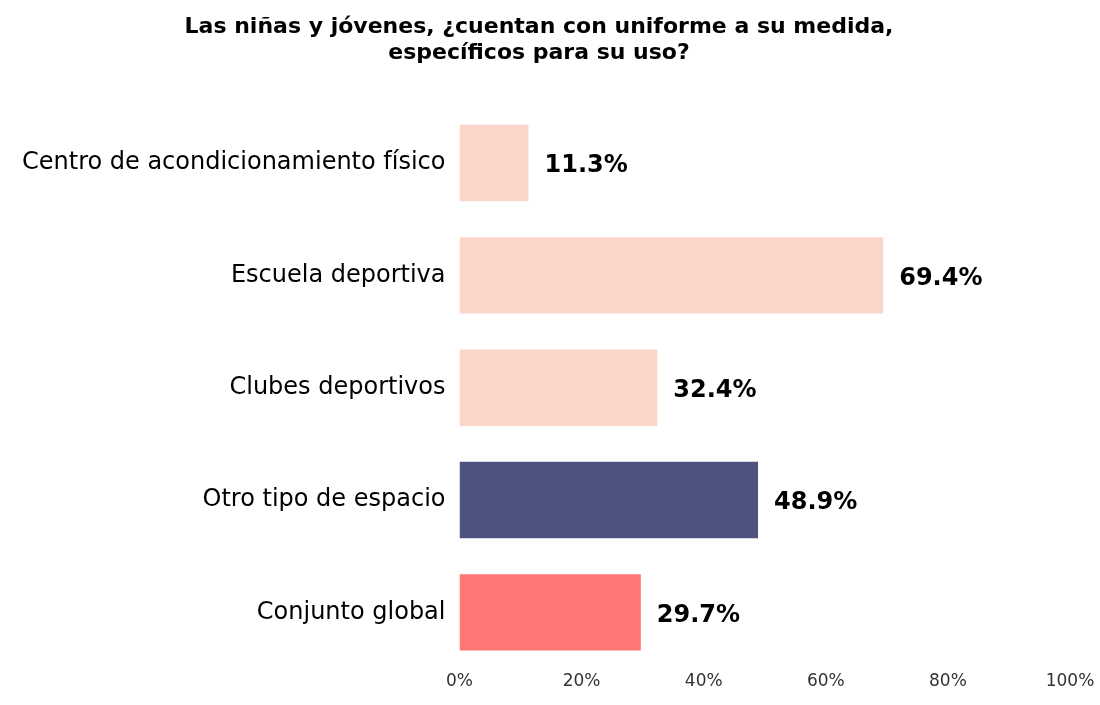 The image size is (1100, 705). Describe the element at coordinates (948, 680) in the screenshot. I see `x-tick-label: 80%` at that location.